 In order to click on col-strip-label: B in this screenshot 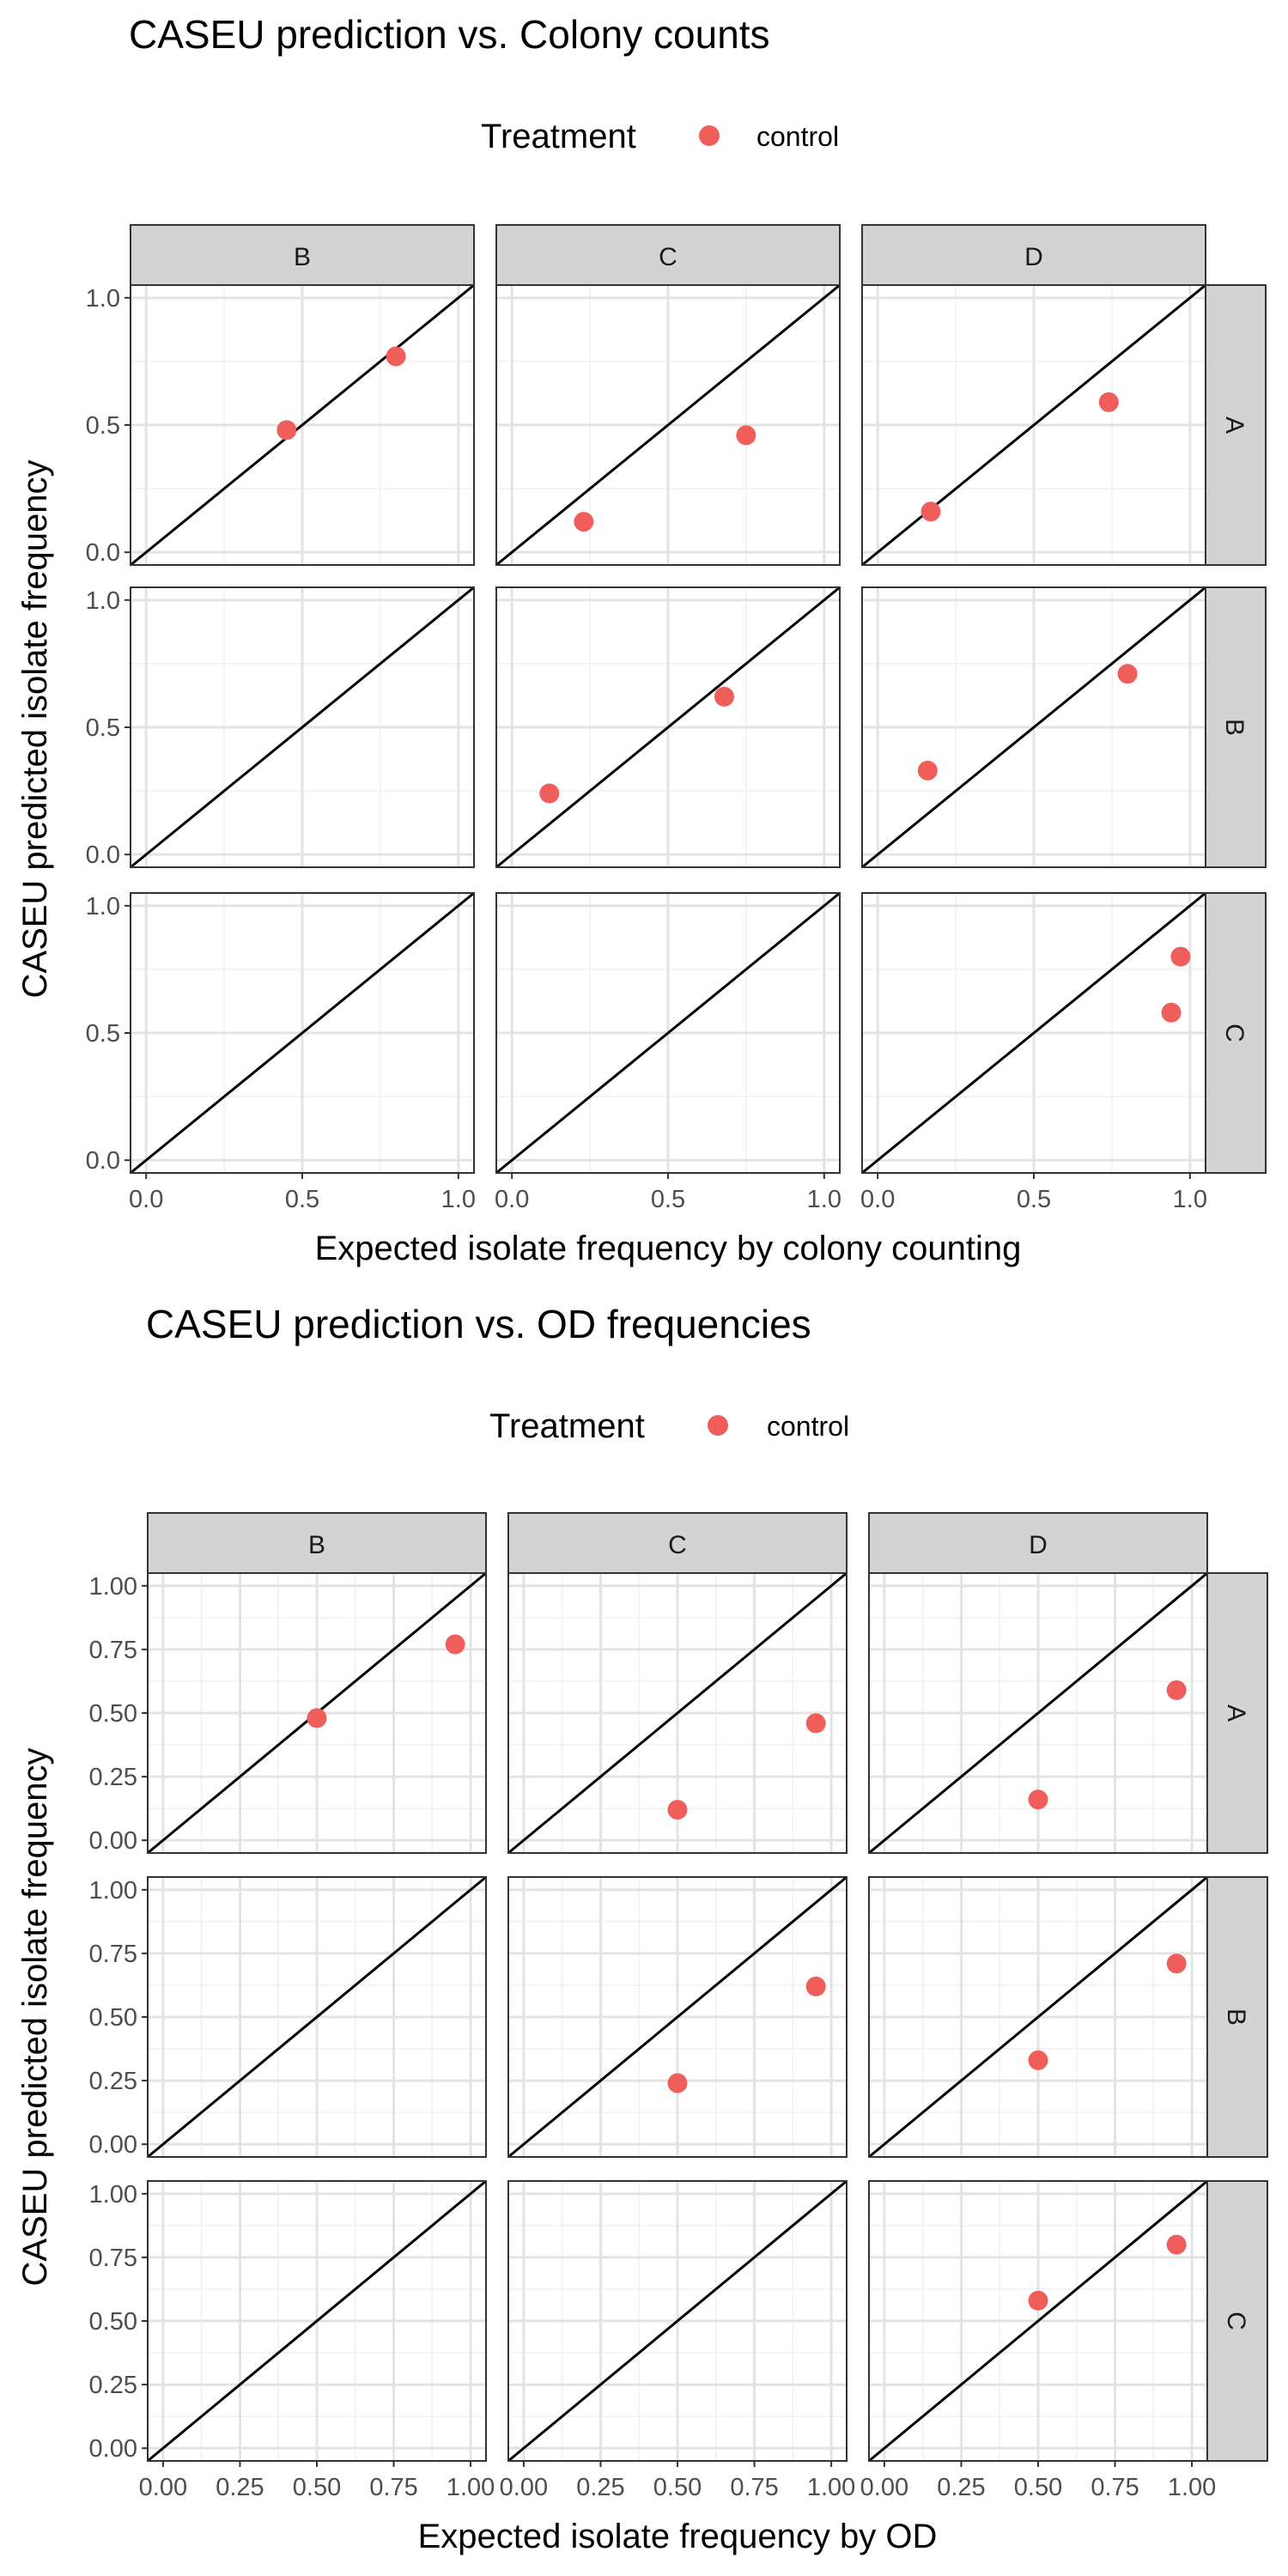, I will do `click(316, 1545)`.